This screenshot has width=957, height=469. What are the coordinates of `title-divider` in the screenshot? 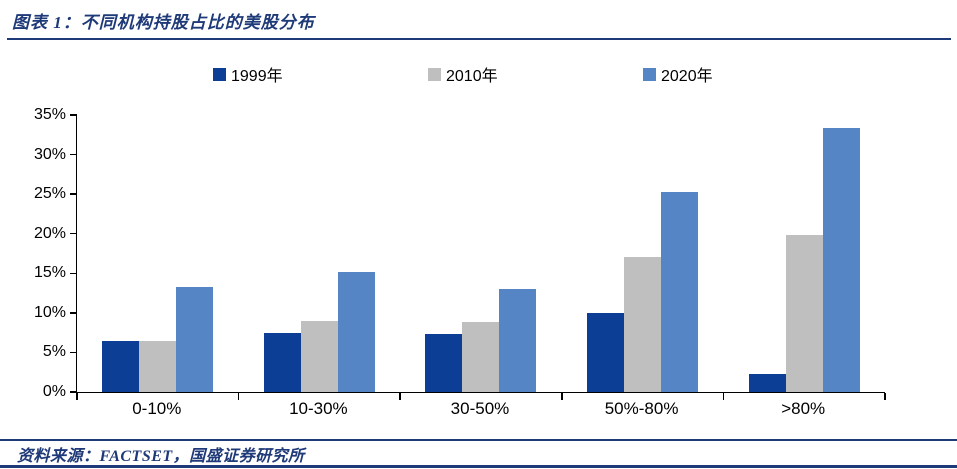 It's located at (479, 39).